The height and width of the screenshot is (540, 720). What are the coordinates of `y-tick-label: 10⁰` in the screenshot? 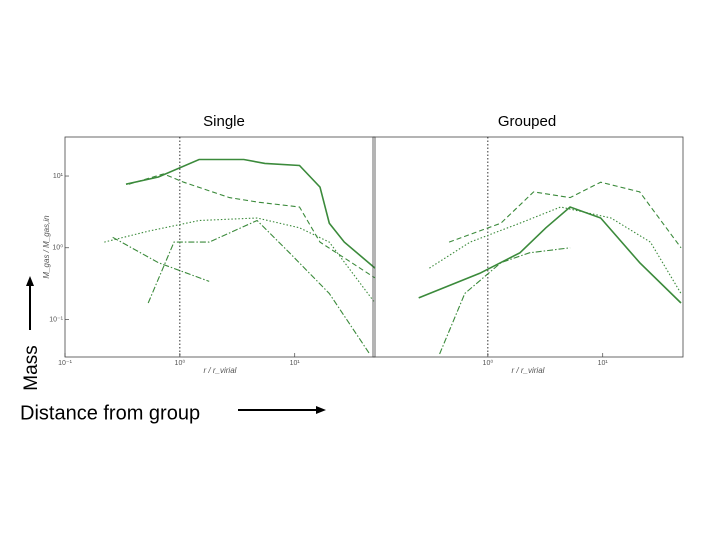 It's located at (57, 248).